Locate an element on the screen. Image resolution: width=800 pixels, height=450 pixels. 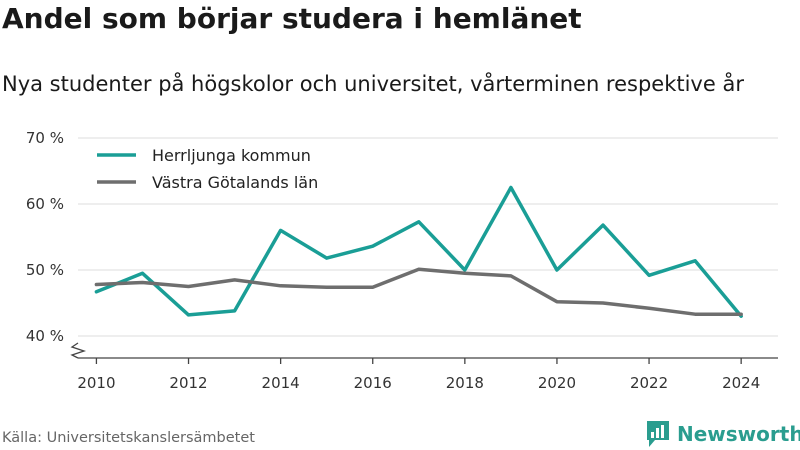
chart-title: Andel som börjar studera i hemlänet is located at coordinates (292, 18).